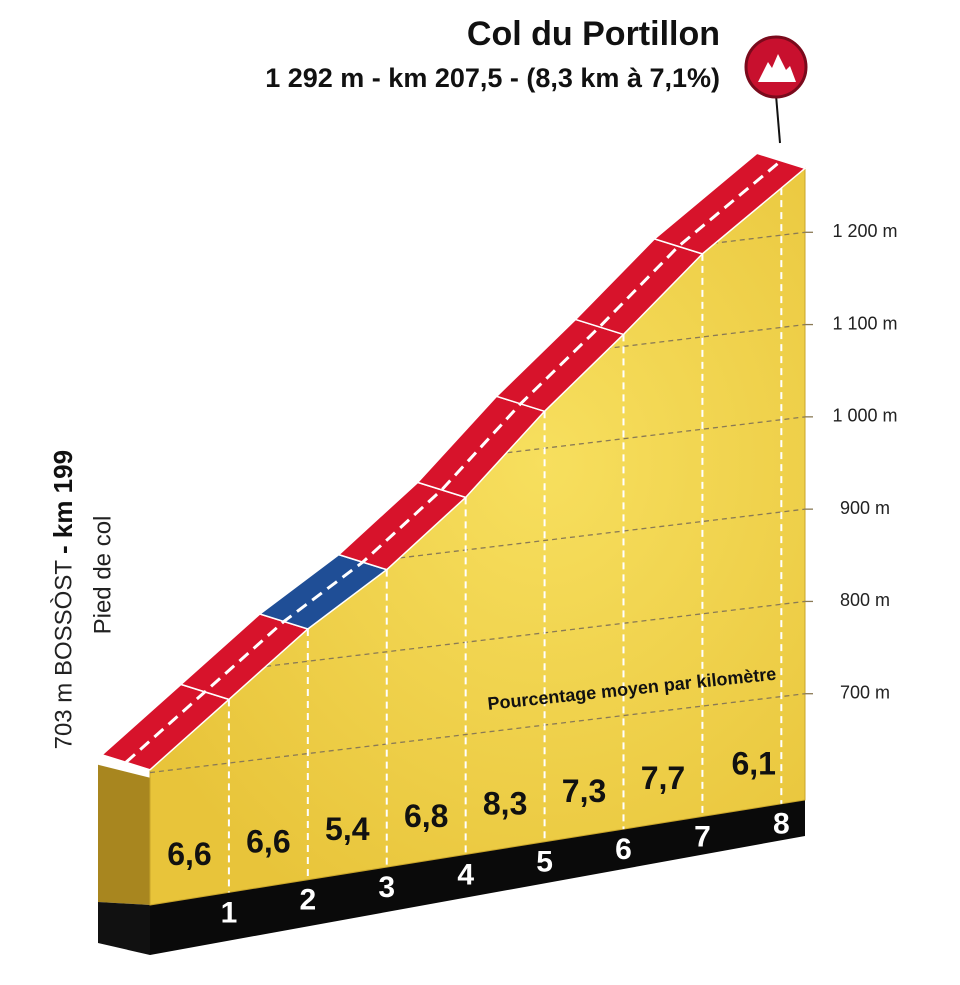 The width and height of the screenshot is (960, 985). I want to click on y-tick-label: 1 000 m, so click(864, 416).